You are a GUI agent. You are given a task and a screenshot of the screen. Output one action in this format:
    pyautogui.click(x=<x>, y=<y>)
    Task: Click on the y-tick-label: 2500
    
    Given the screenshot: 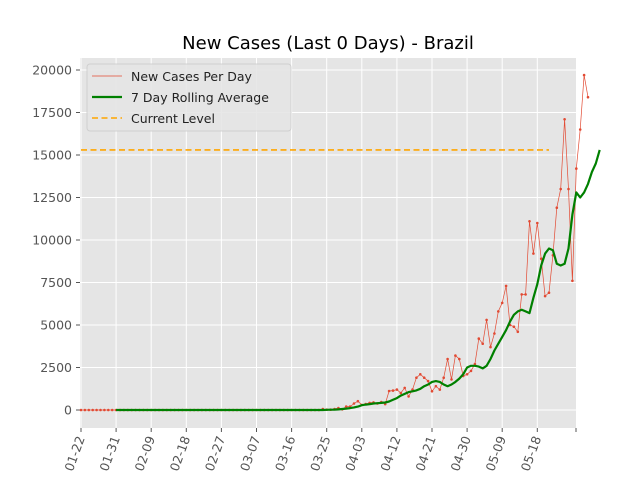 What is the action you would take?
    pyautogui.click(x=56, y=367)
    